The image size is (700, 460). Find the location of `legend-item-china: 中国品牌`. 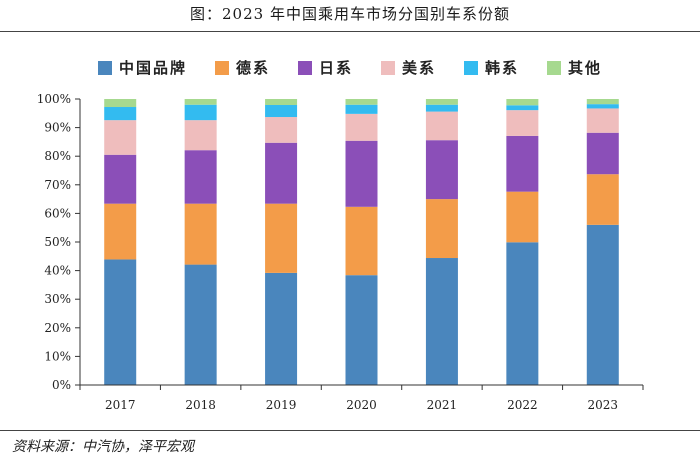

legend-item-china: 中国品牌 is located at coordinates (142, 67).